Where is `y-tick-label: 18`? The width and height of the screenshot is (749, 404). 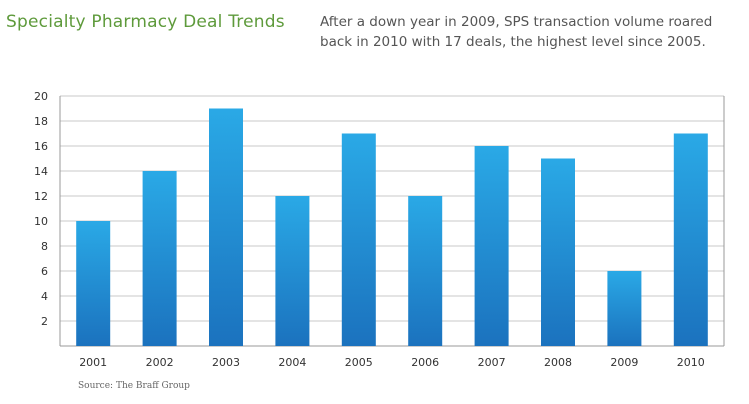 y-tick-label: 18 is located at coordinates (41, 121).